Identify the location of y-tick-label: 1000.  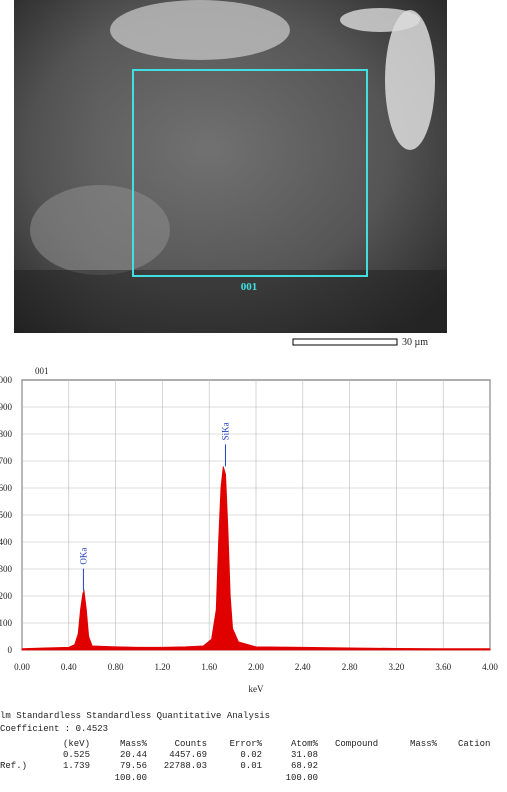
(6, 380).